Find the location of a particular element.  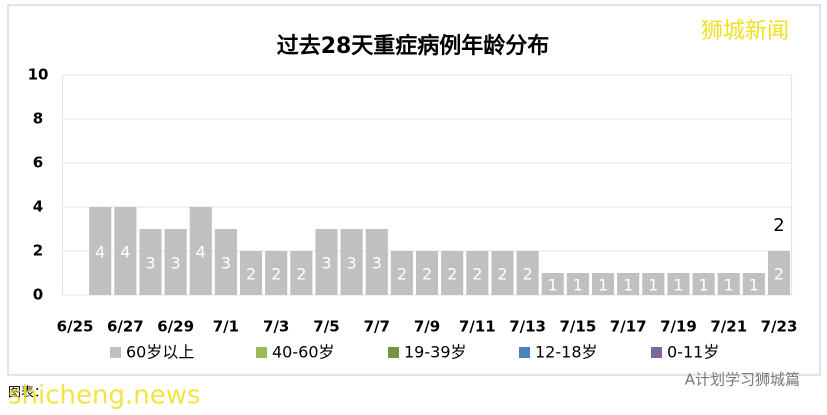

legend-label: 40-60岁 is located at coordinates (303, 352).